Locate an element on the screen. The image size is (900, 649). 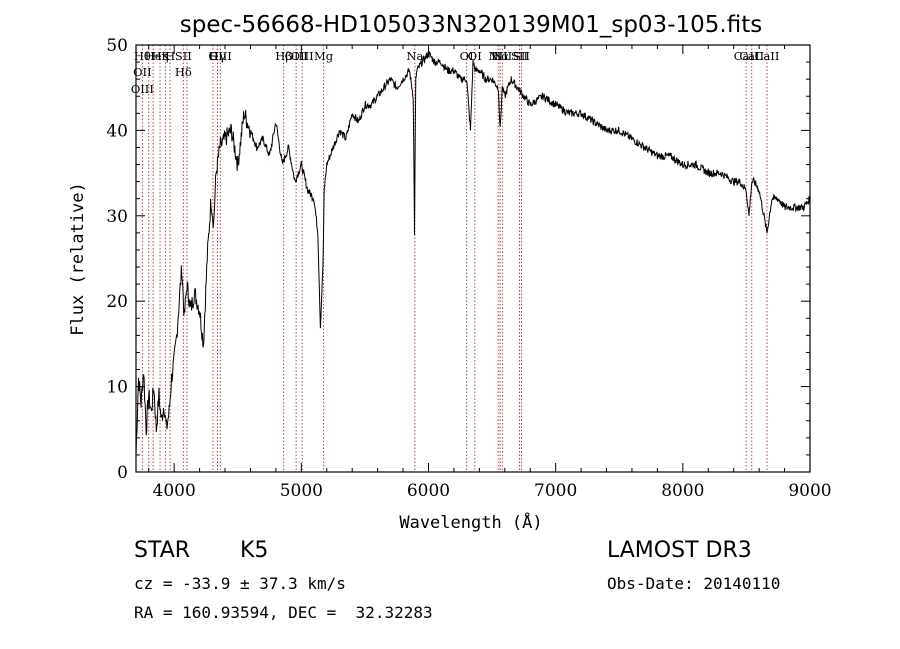
y-tick-label: 10 is located at coordinates (117, 388).